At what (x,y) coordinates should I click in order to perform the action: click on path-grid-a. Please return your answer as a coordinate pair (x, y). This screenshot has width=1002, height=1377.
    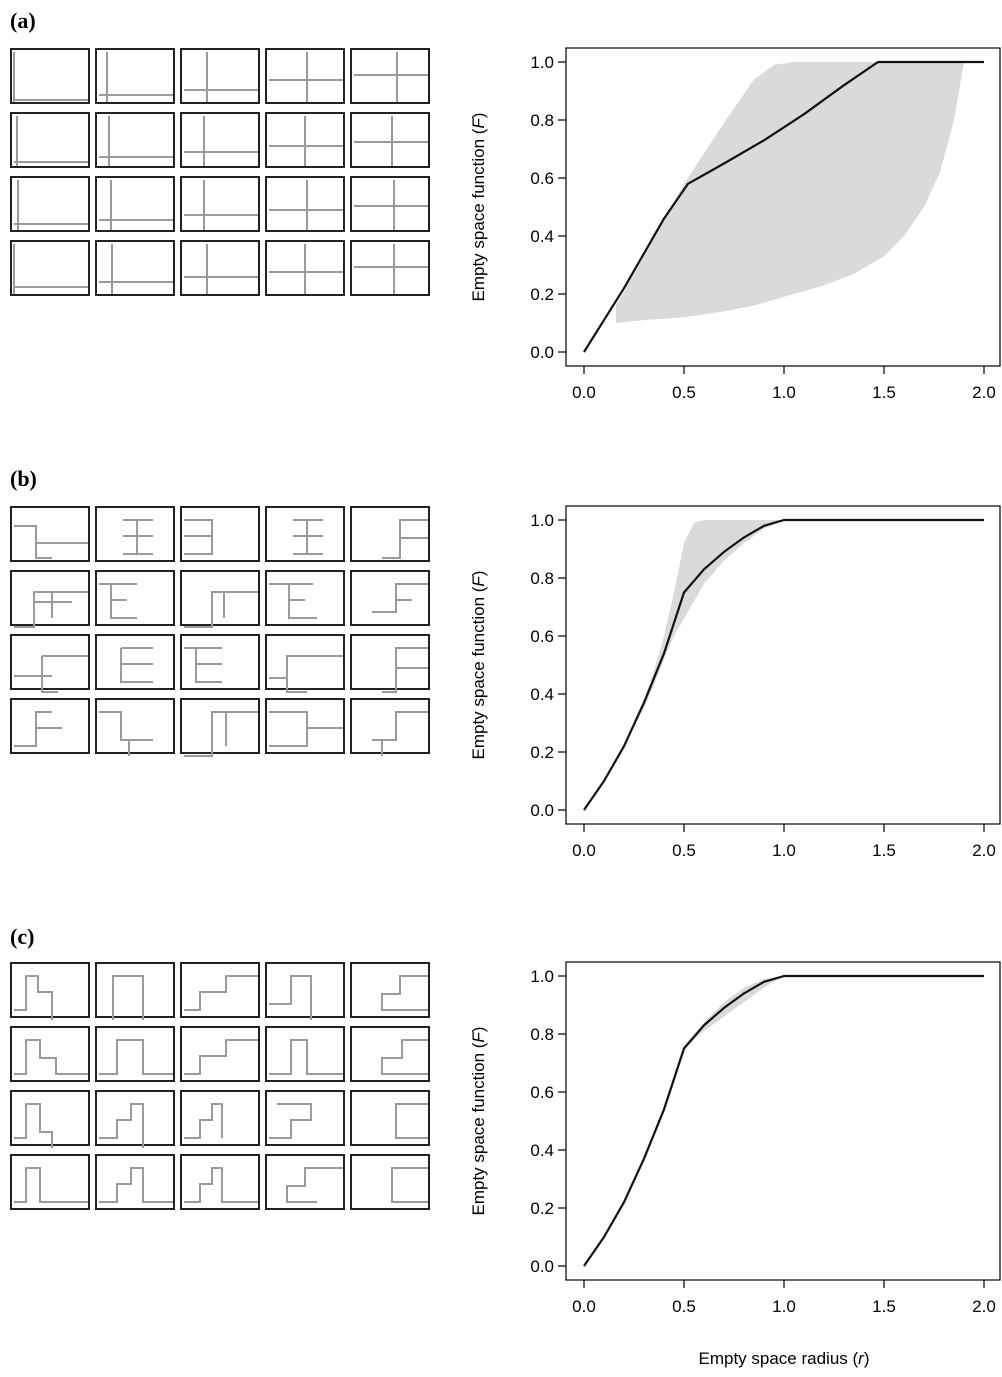
    Looking at the image, I should click on (220, 173).